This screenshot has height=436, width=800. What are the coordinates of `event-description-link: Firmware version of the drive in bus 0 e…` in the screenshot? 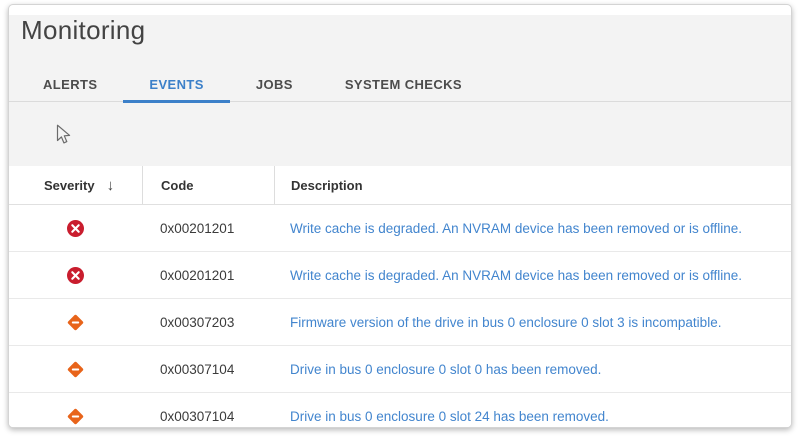 It's located at (506, 322).